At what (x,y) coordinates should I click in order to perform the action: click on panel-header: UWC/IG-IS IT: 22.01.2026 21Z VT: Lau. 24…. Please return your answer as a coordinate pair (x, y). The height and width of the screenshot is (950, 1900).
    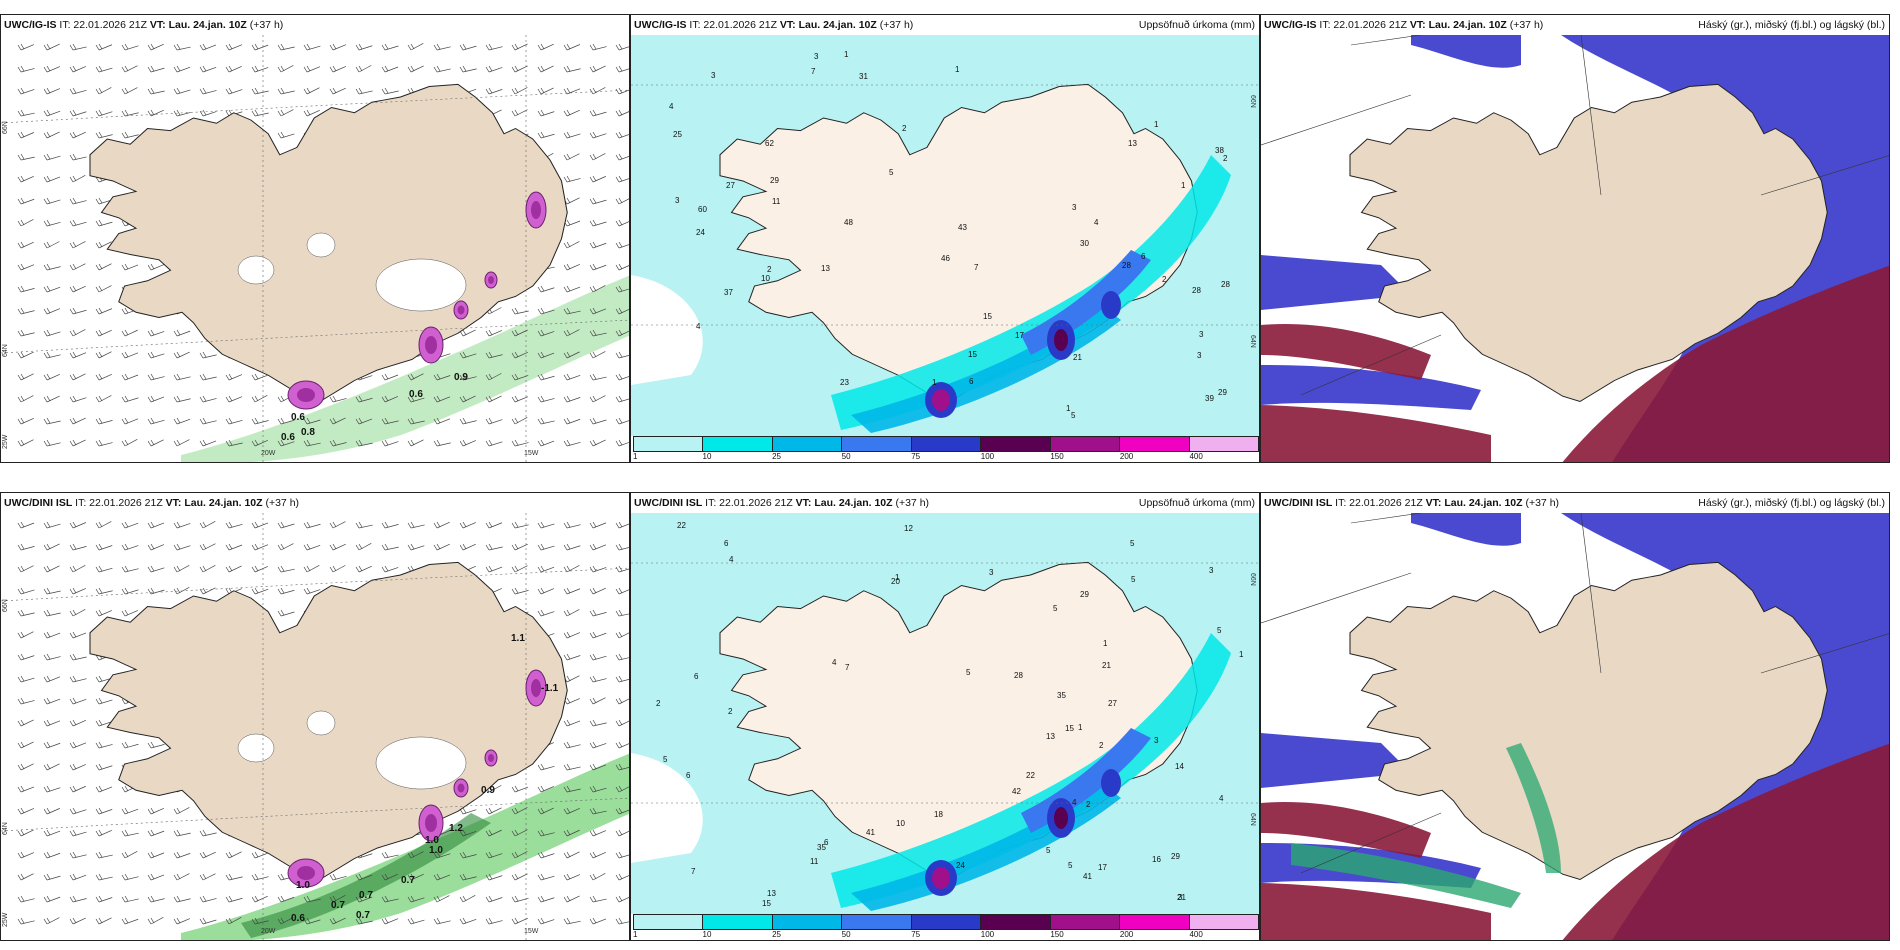
    Looking at the image, I should click on (945, 25).